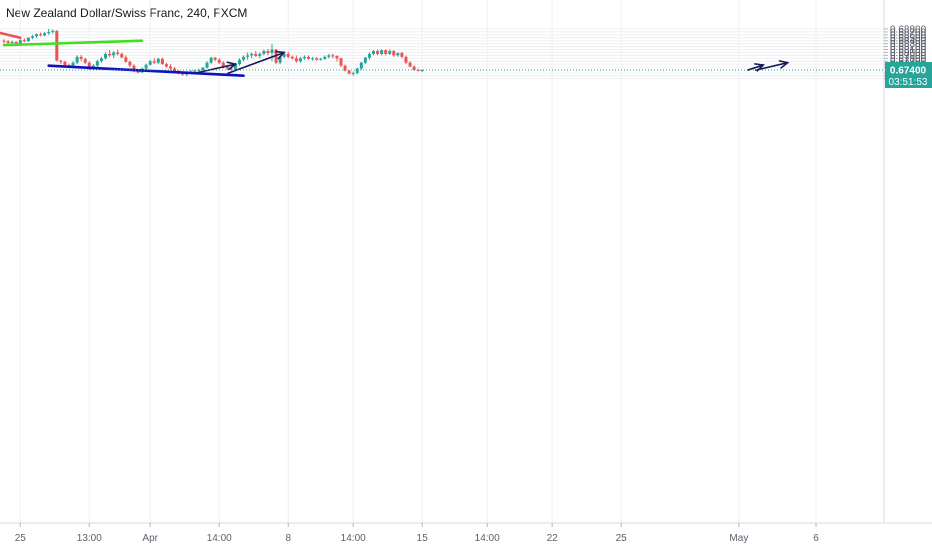 Image resolution: width=932 pixels, height=550 pixels. What do you see at coordinates (622, 538) in the screenshot?
I see `time-tick-label: 25` at bounding box center [622, 538].